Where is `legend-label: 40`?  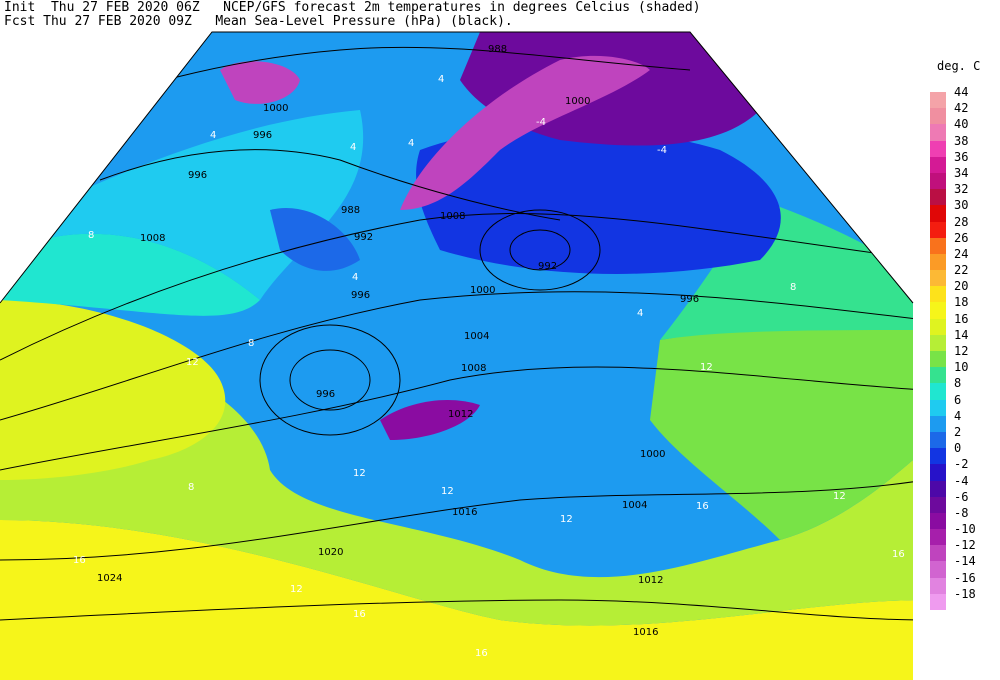
legend-label: 40 is located at coordinates (961, 124).